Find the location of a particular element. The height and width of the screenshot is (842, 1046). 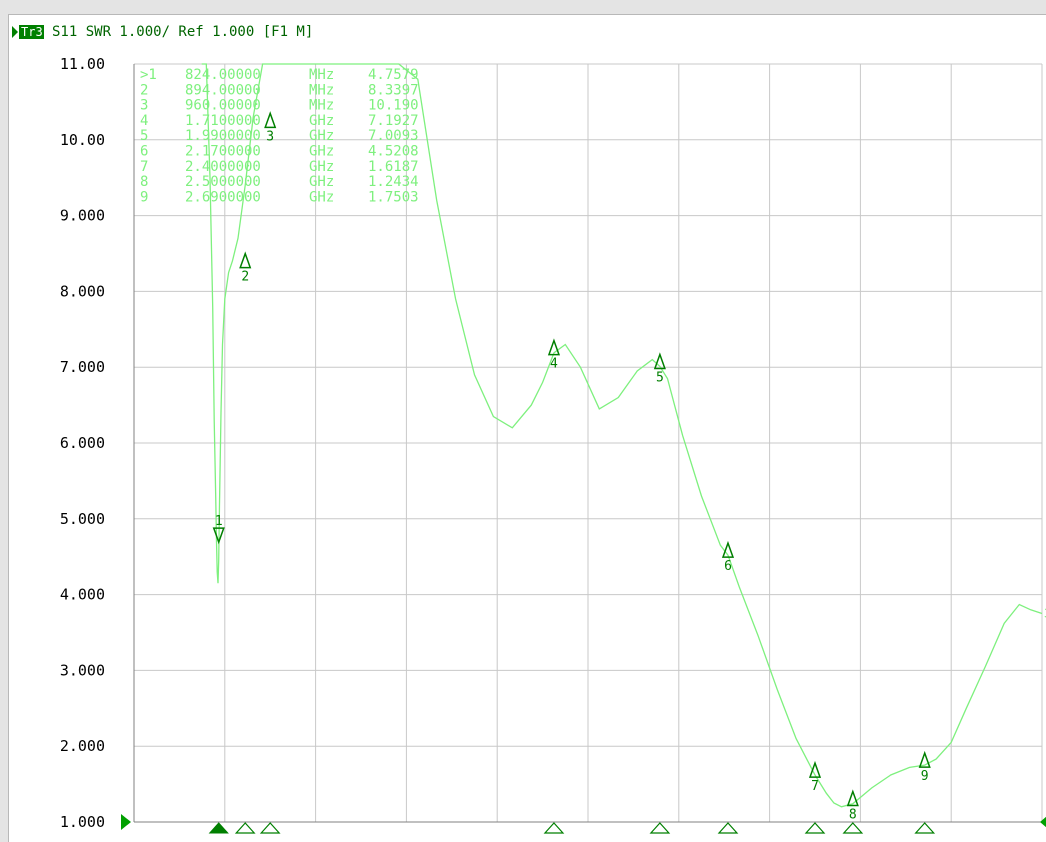

marker-table-value: 1.6187 is located at coordinates (393, 167).